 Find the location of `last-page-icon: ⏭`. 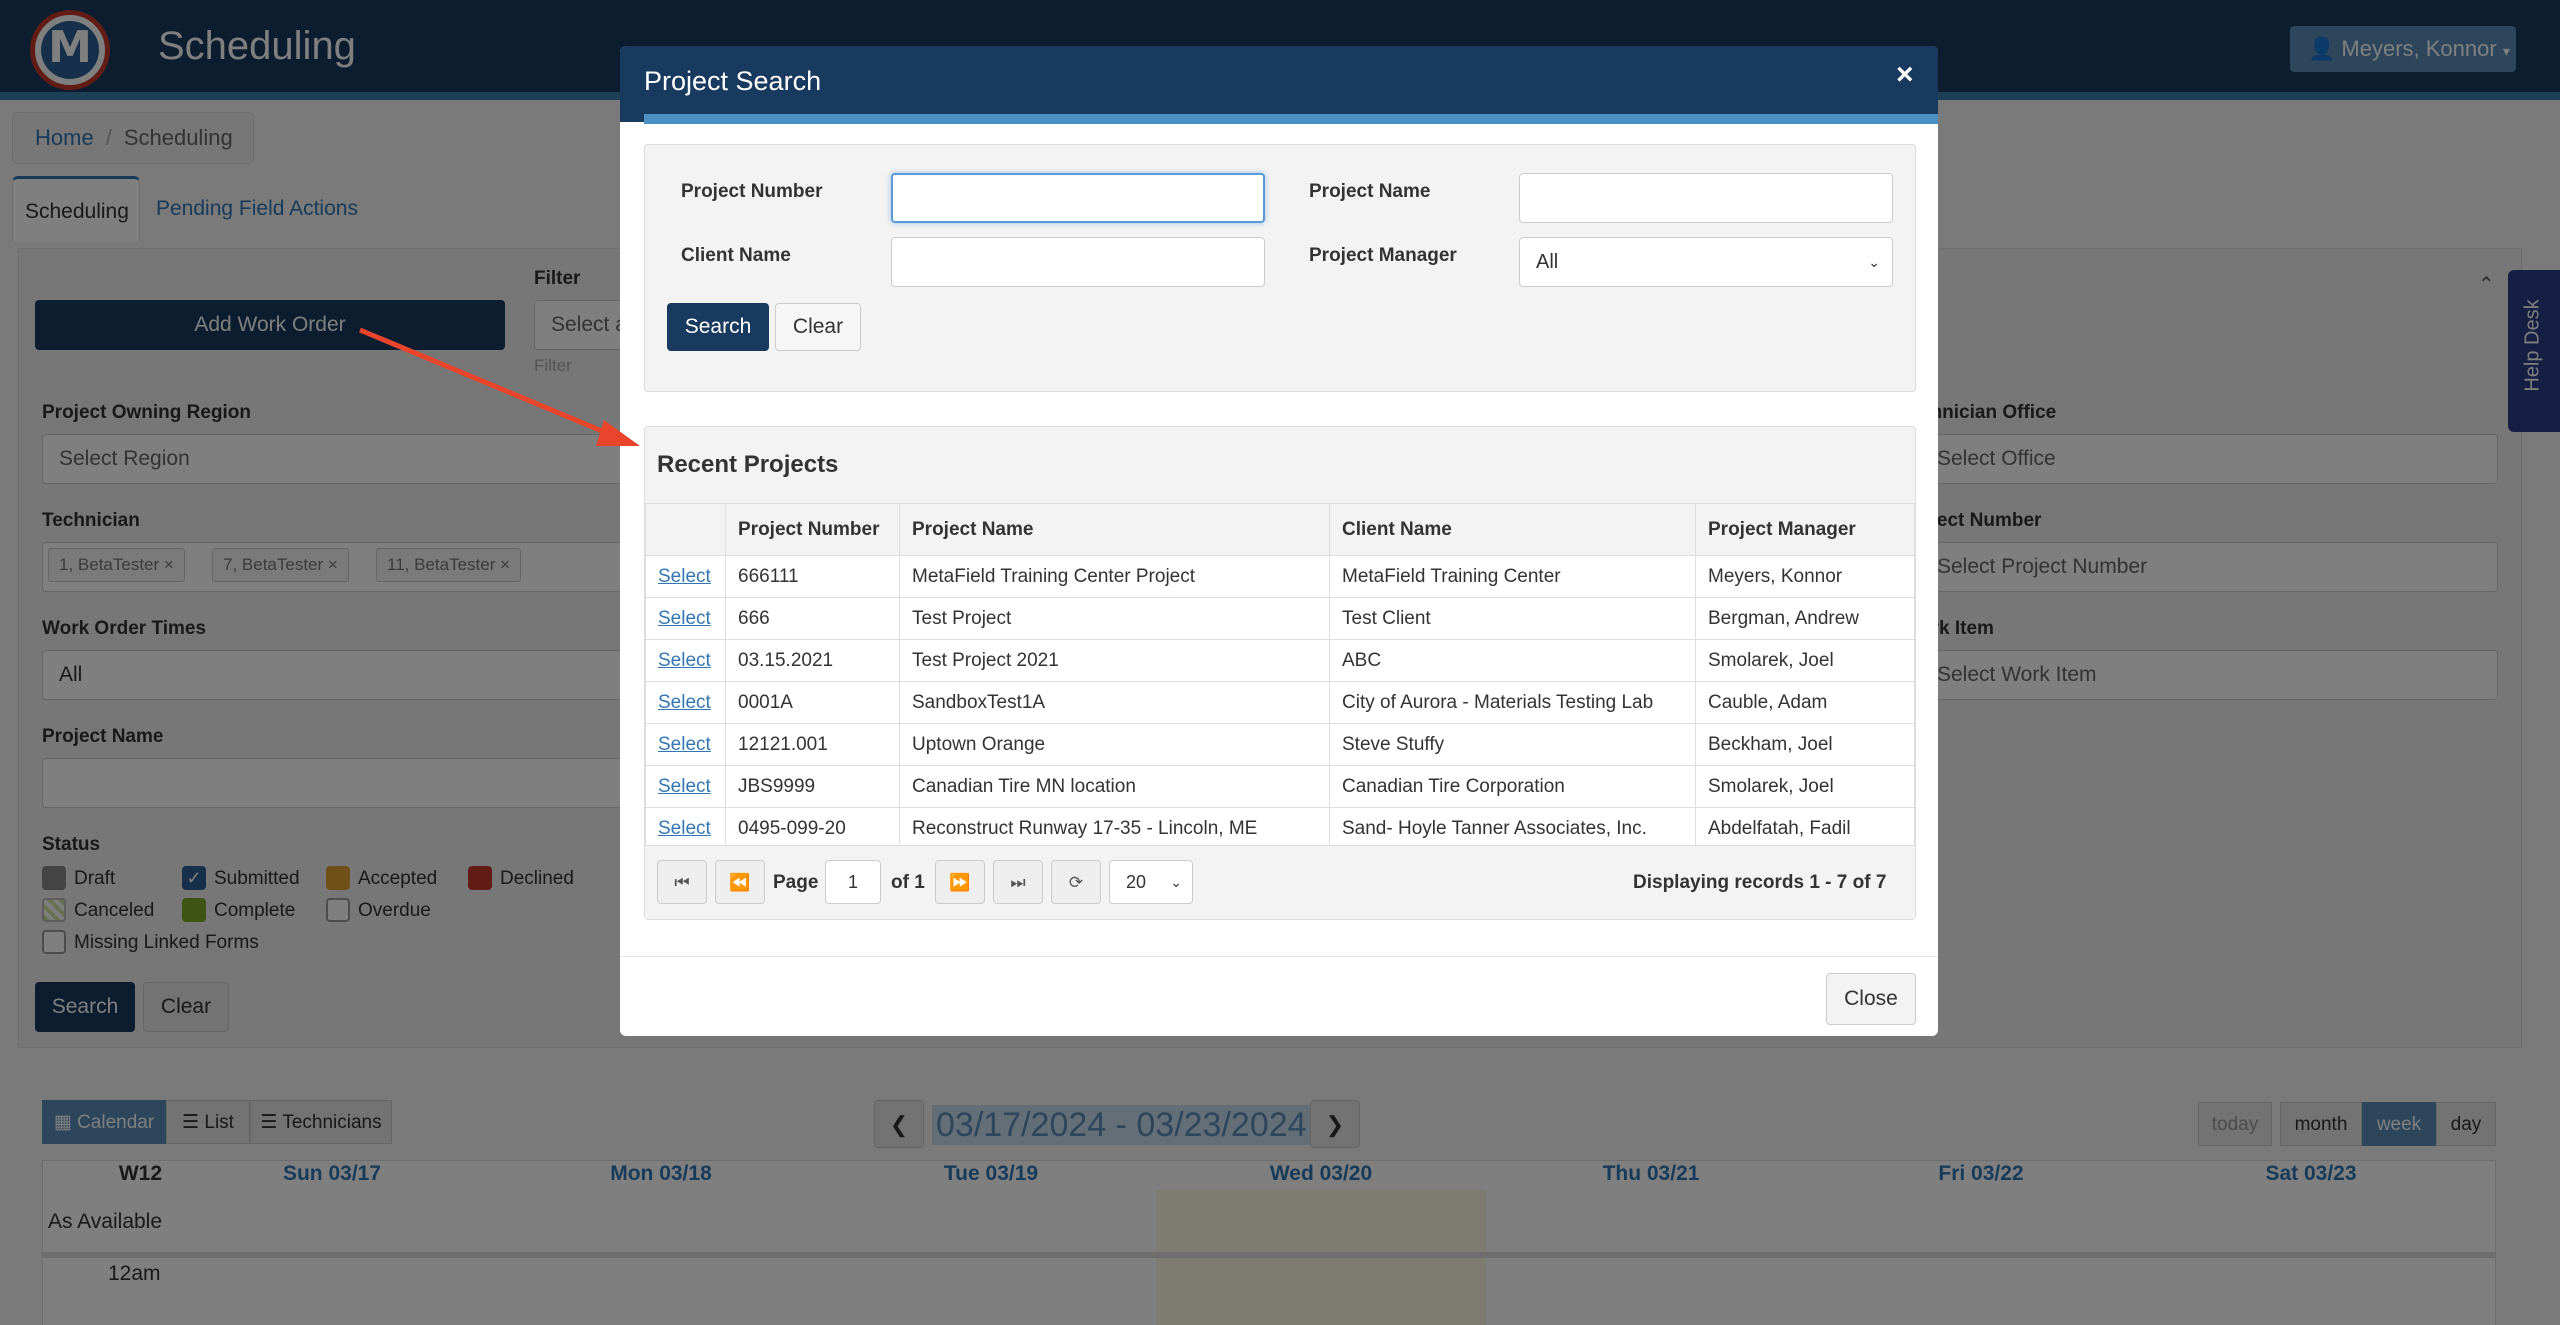

last-page-icon: ⏭ is located at coordinates (1018, 882).